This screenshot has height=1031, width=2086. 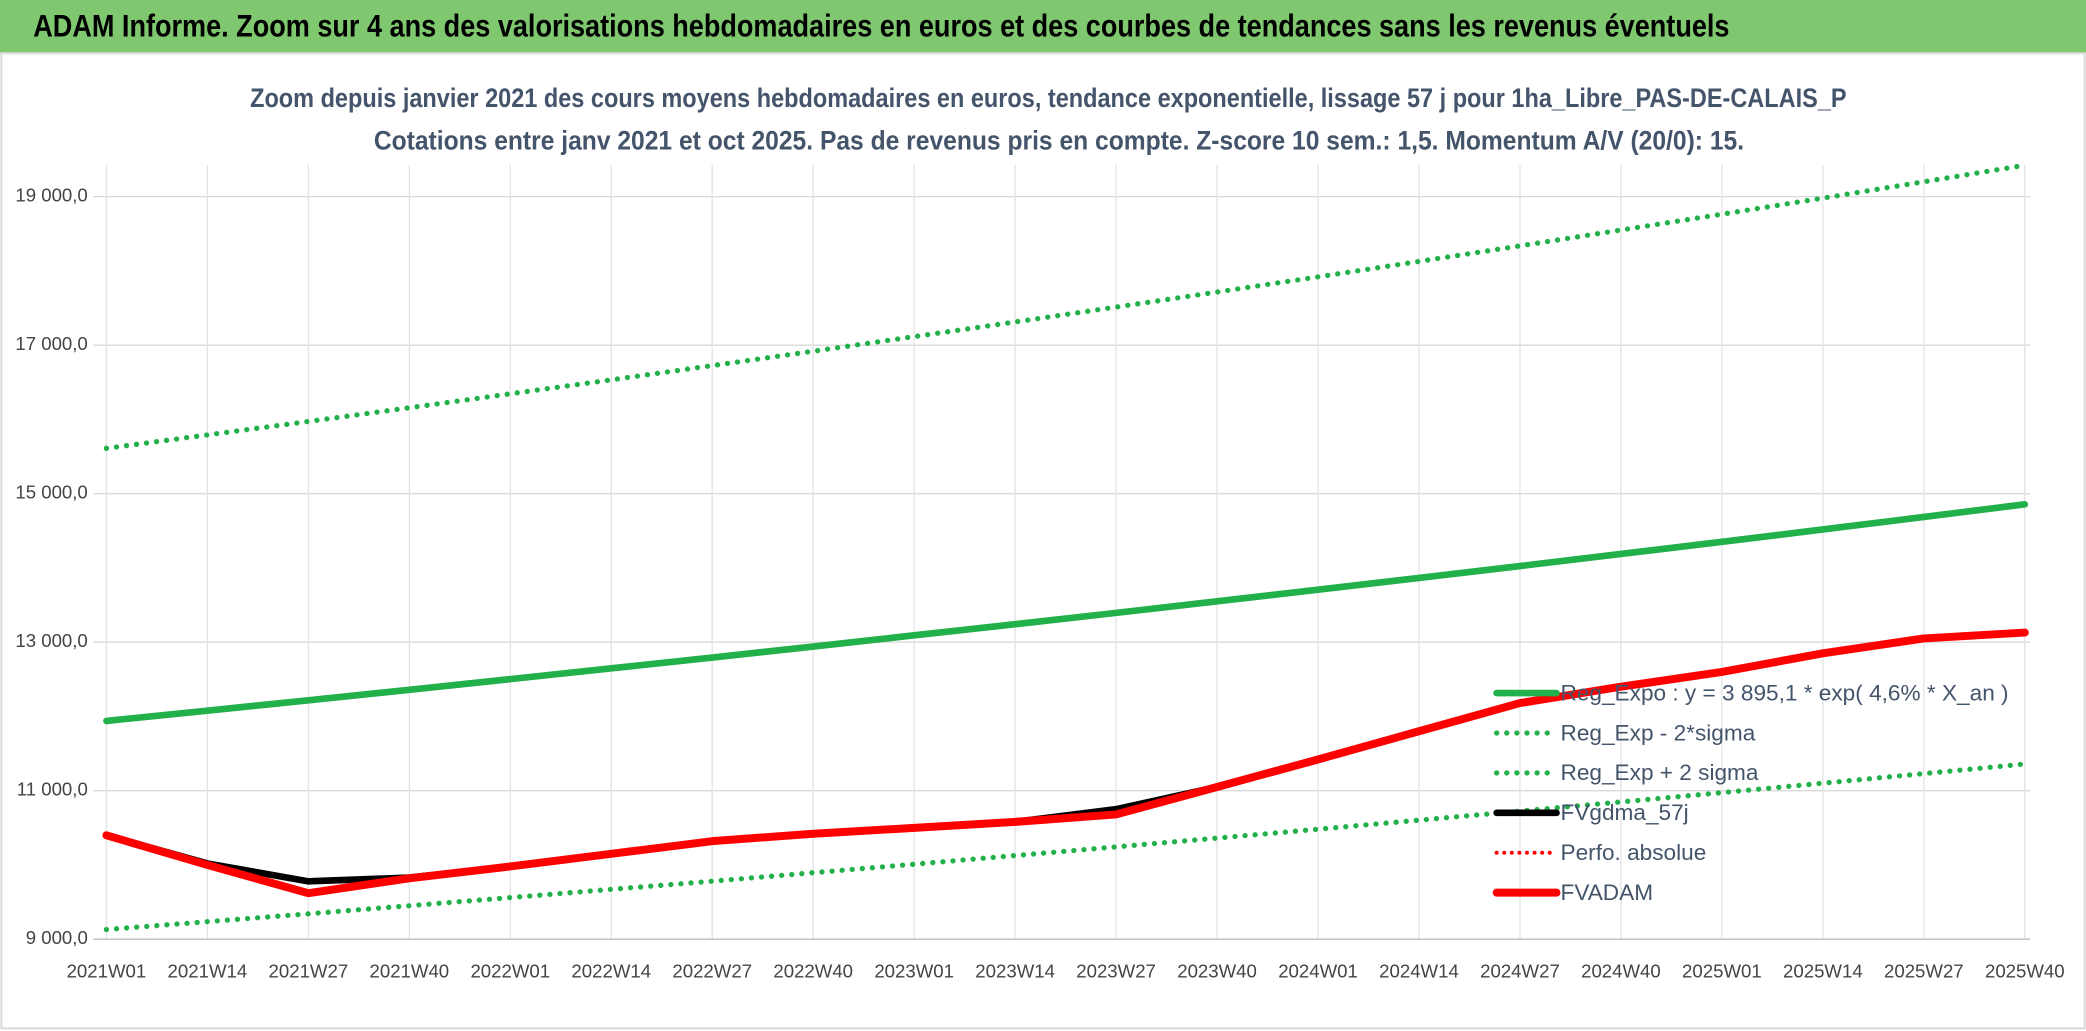 What do you see at coordinates (712, 970) in the screenshot?
I see `x-tick-label: 2022W27` at bounding box center [712, 970].